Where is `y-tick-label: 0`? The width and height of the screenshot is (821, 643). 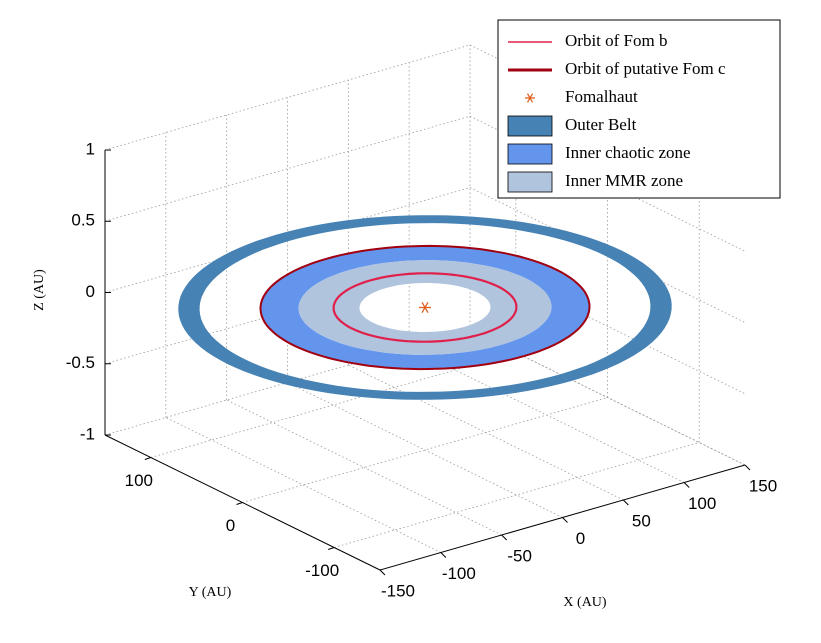 y-tick-label: 0 is located at coordinates (230, 525).